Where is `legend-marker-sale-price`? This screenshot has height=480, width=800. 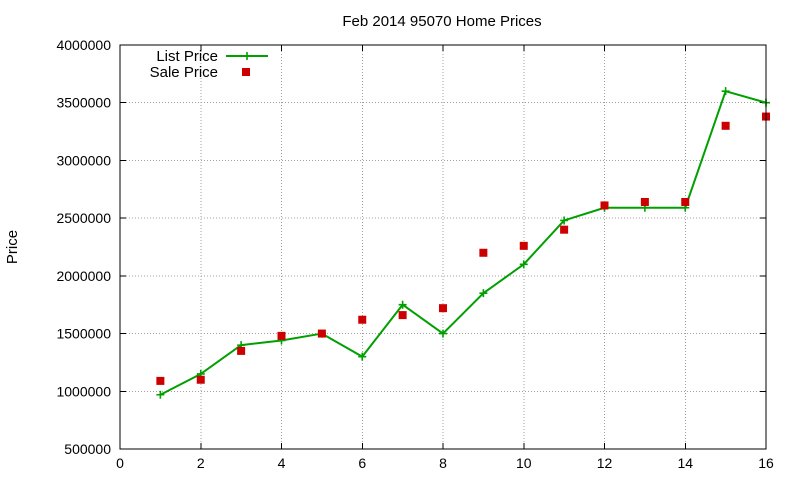 legend-marker-sale-price is located at coordinates (246, 72).